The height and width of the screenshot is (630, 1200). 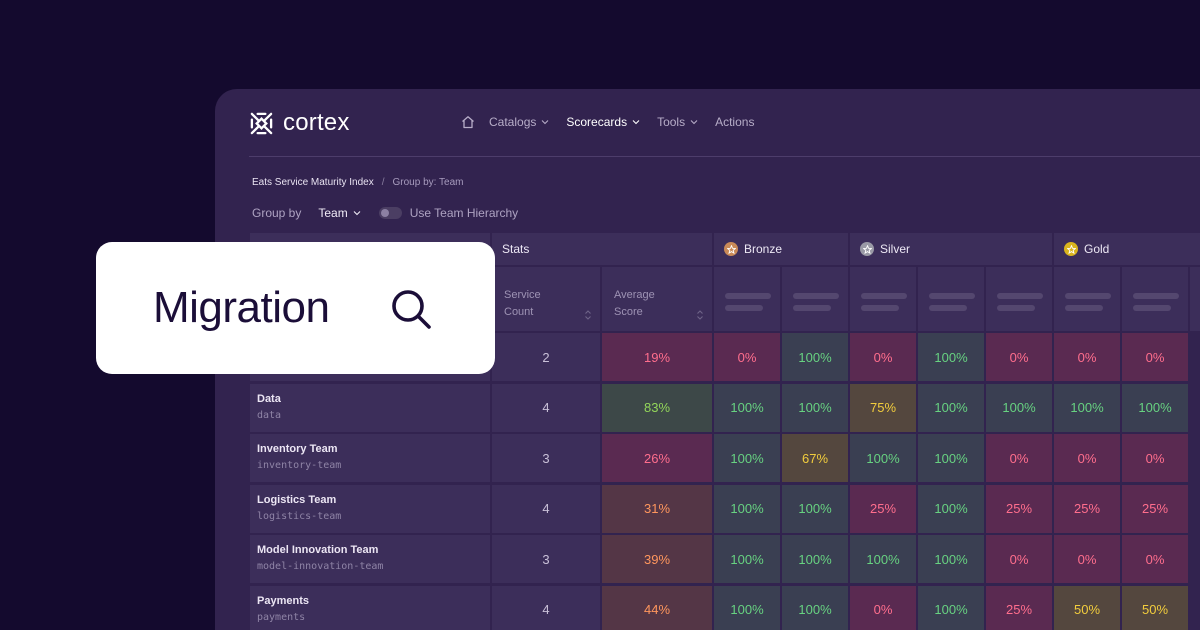 I want to click on team-row-header: Data data, so click(x=370, y=407).